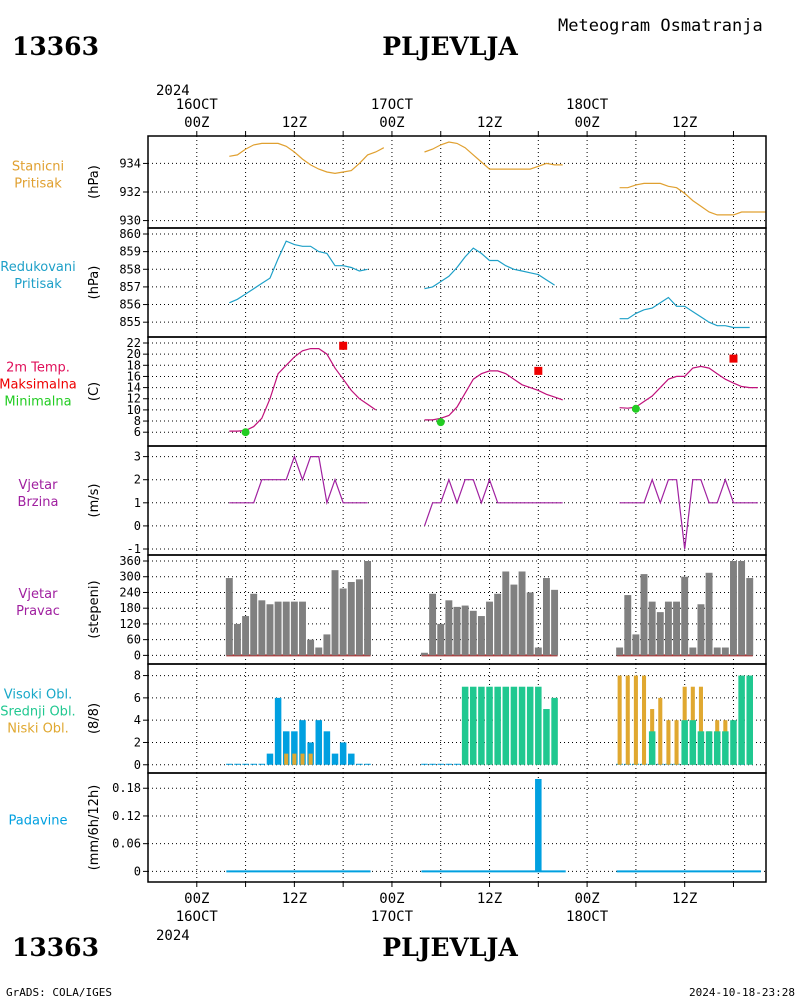  Describe the element at coordinates (134, 388) in the screenshot. I see `temperature-ytick-label: 14` at that location.